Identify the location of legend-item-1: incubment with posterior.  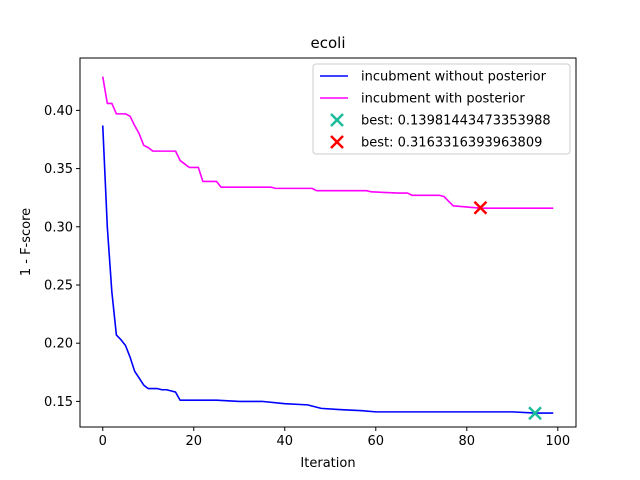
(422, 99).